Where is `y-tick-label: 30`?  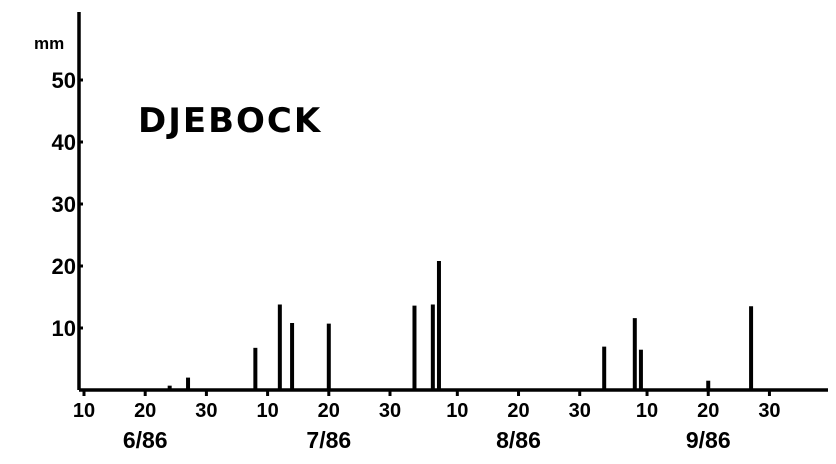 y-tick-label: 30 is located at coordinates (64, 204).